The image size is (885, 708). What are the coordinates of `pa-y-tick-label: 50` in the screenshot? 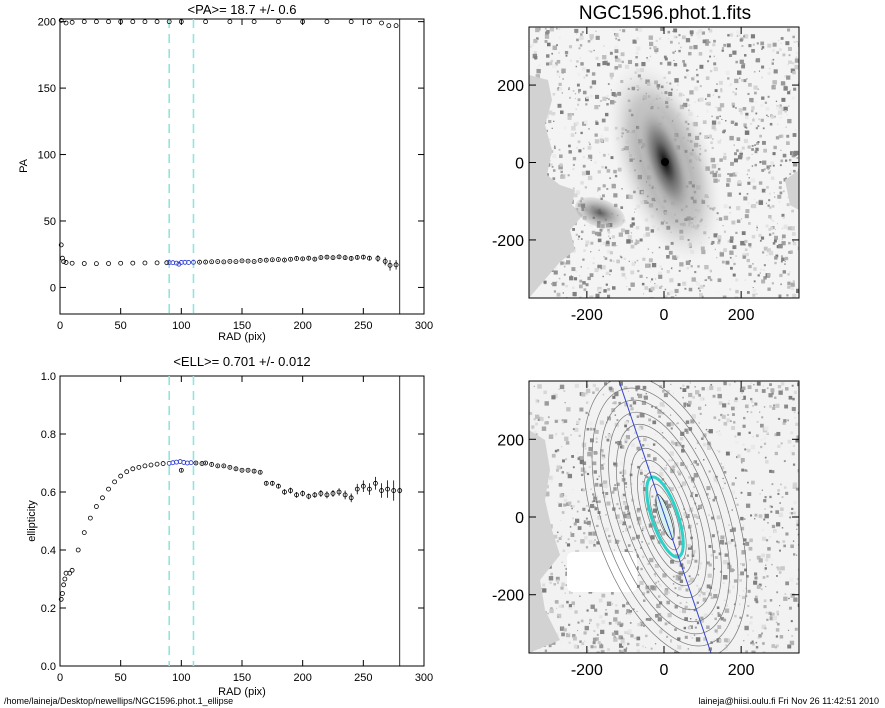 It's located at (50, 222).